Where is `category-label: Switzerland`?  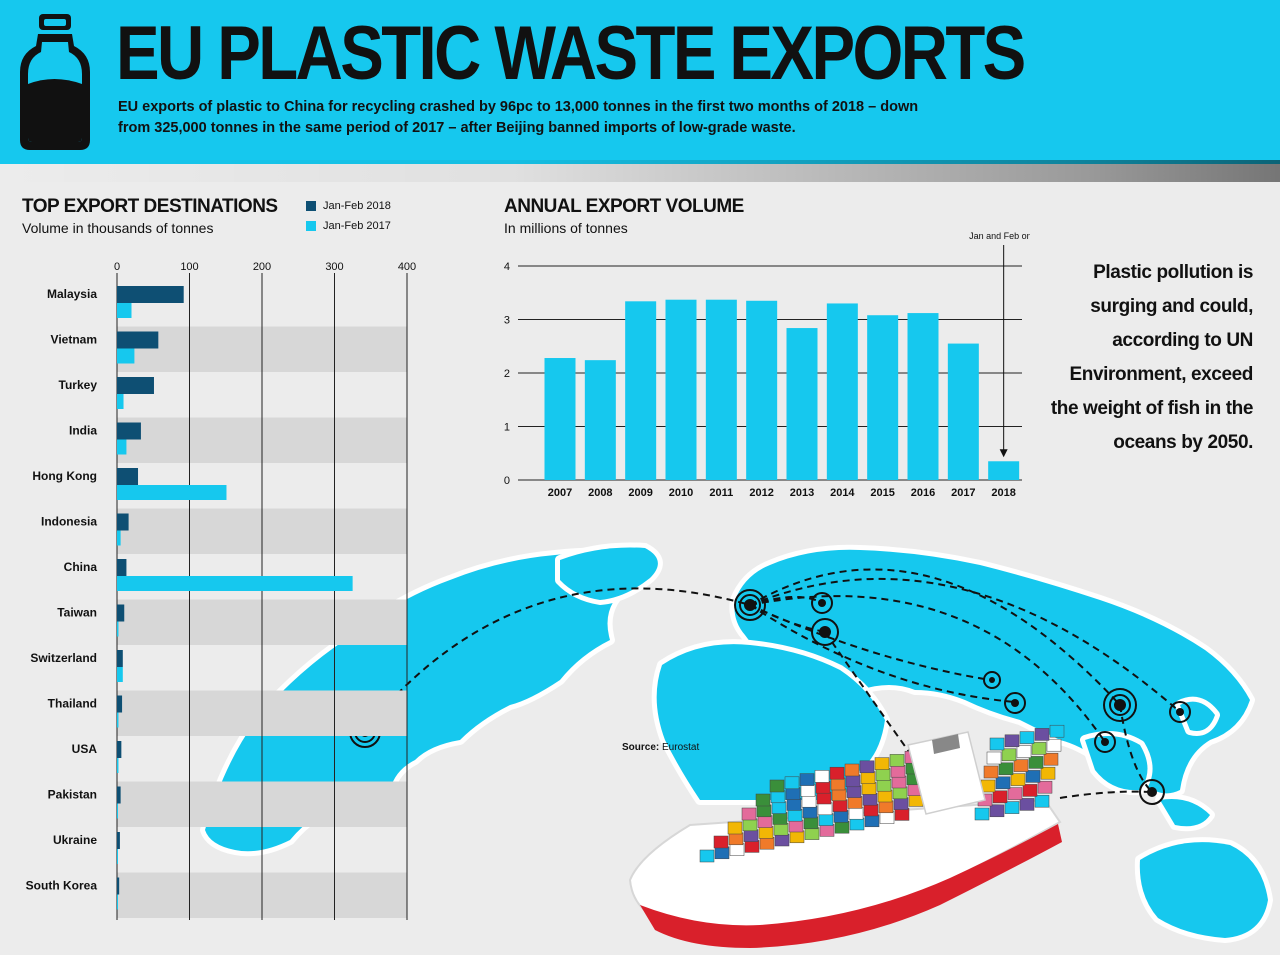
category-label: Switzerland is located at coordinates (63, 658).